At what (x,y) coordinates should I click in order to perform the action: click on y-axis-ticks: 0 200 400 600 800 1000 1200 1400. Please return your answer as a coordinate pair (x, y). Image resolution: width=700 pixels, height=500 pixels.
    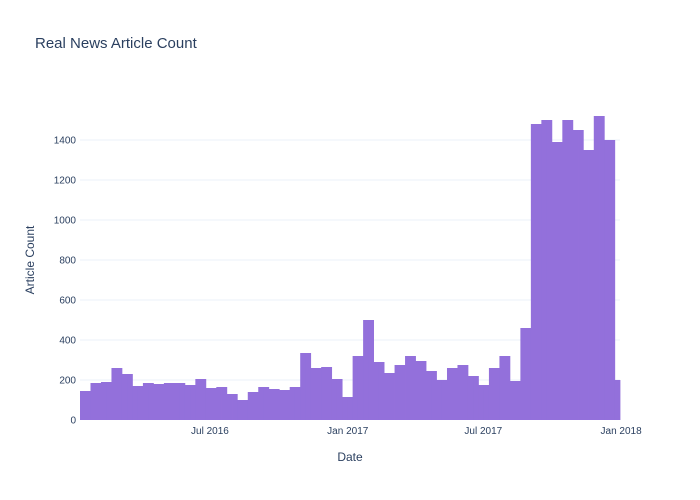
    Looking at the image, I should click on (65, 281).